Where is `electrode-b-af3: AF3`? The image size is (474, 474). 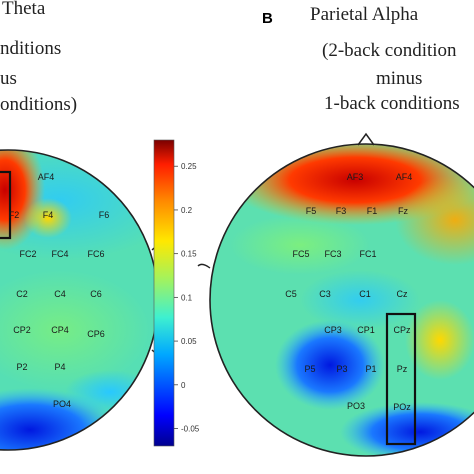 electrode-b-af3: AF3 is located at coordinates (355, 177).